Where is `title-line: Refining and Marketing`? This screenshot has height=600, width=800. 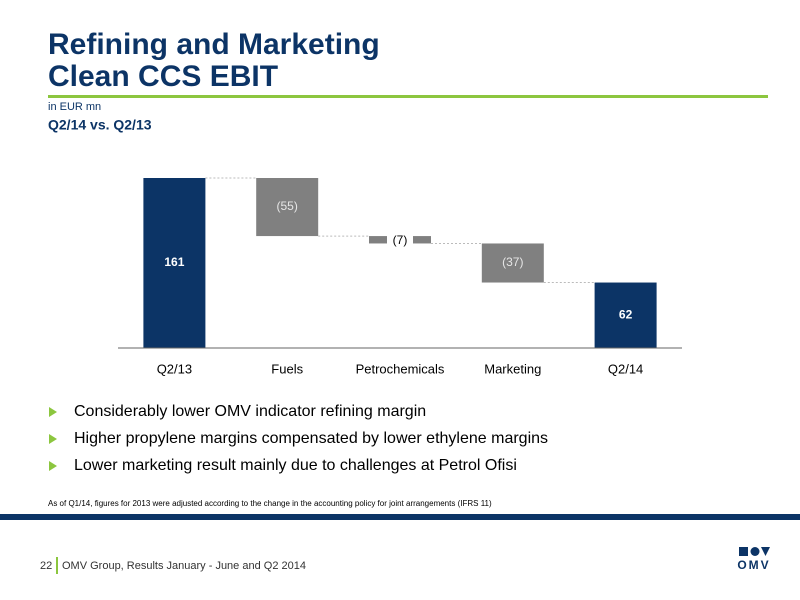 title-line: Refining and Marketing is located at coordinates (214, 44).